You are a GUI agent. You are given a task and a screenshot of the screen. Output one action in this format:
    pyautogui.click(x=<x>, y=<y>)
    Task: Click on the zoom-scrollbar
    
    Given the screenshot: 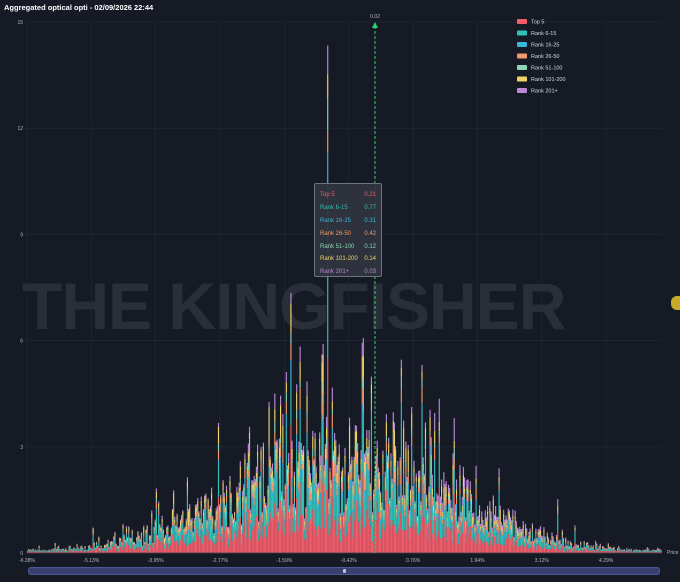 What is the action you would take?
    pyautogui.click(x=344, y=571)
    